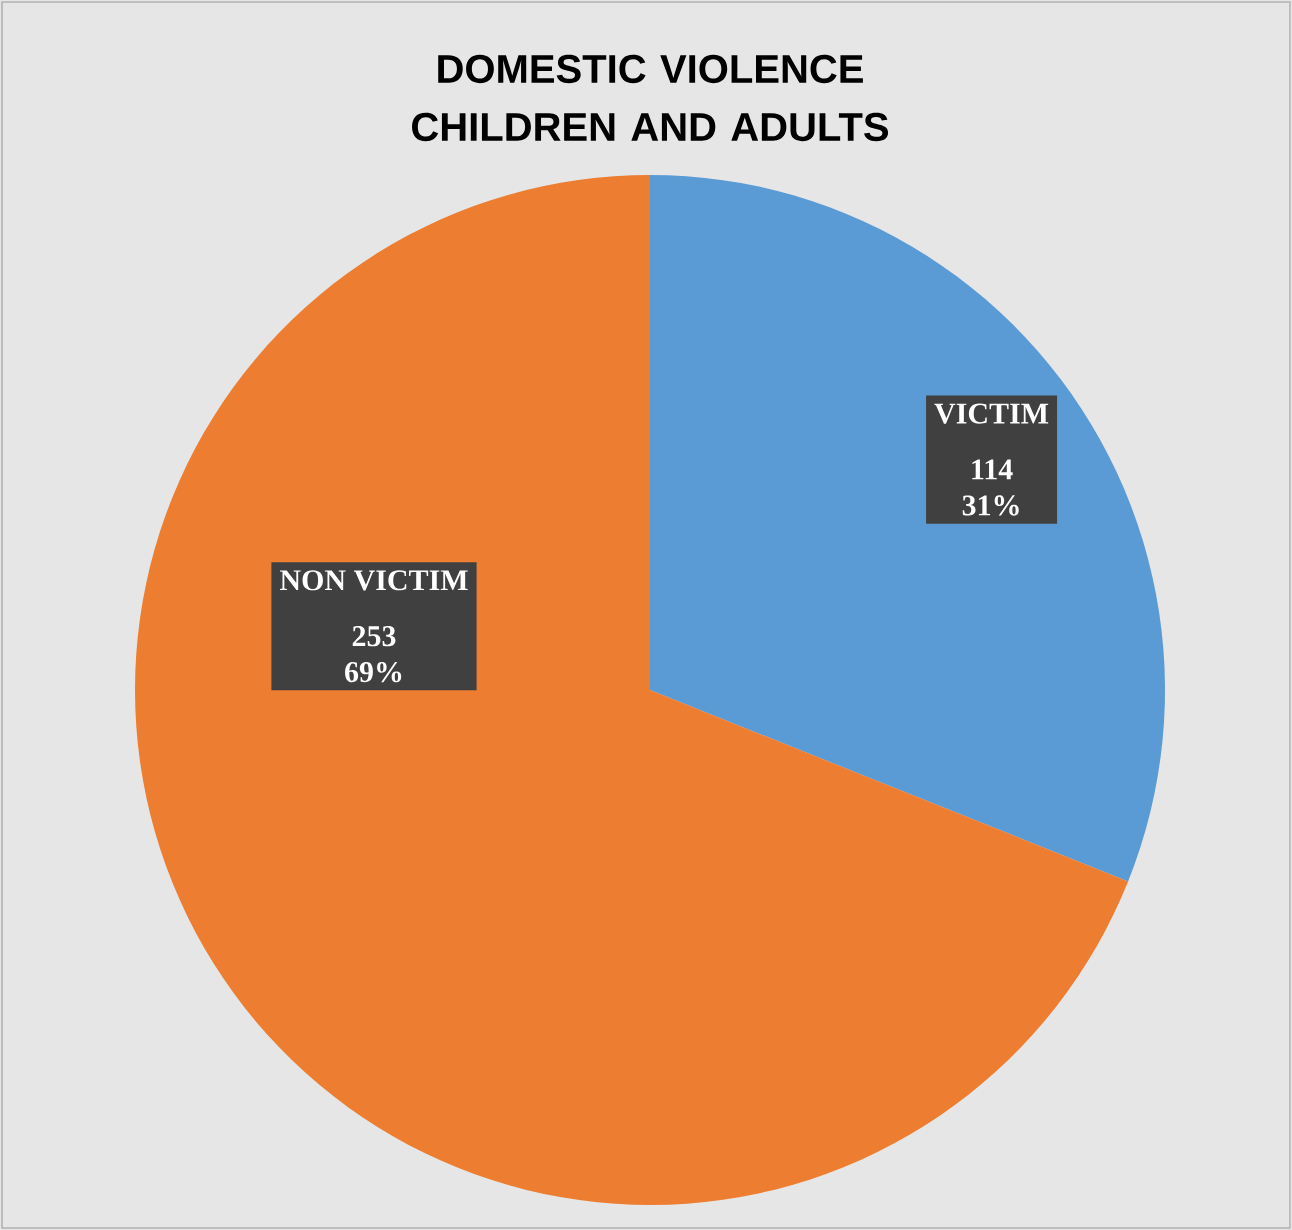  Describe the element at coordinates (650, 98) in the screenshot. I see `chart-title: DOMESTIC VIOLENCE CHILDREN AND ADULTS` at that location.